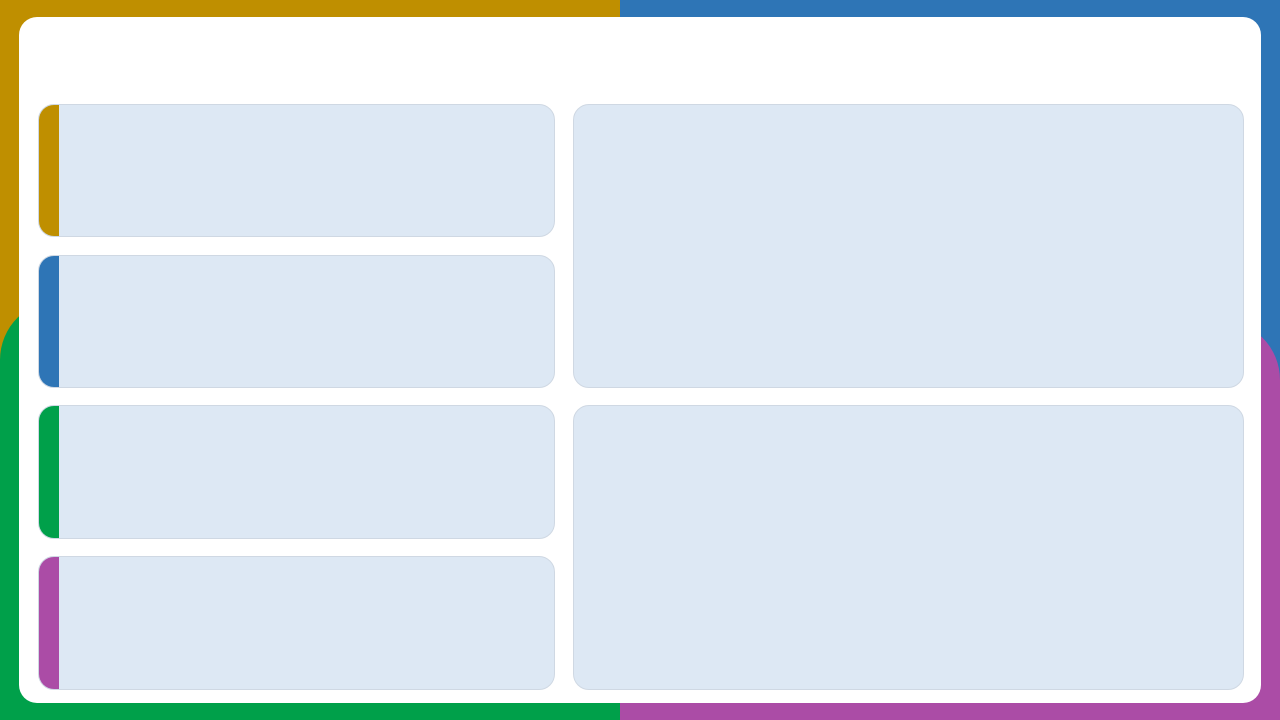 This screenshot has width=1280, height=720. Describe the element at coordinates (49, 321) in the screenshot. I see `accent-bar-blue` at that location.